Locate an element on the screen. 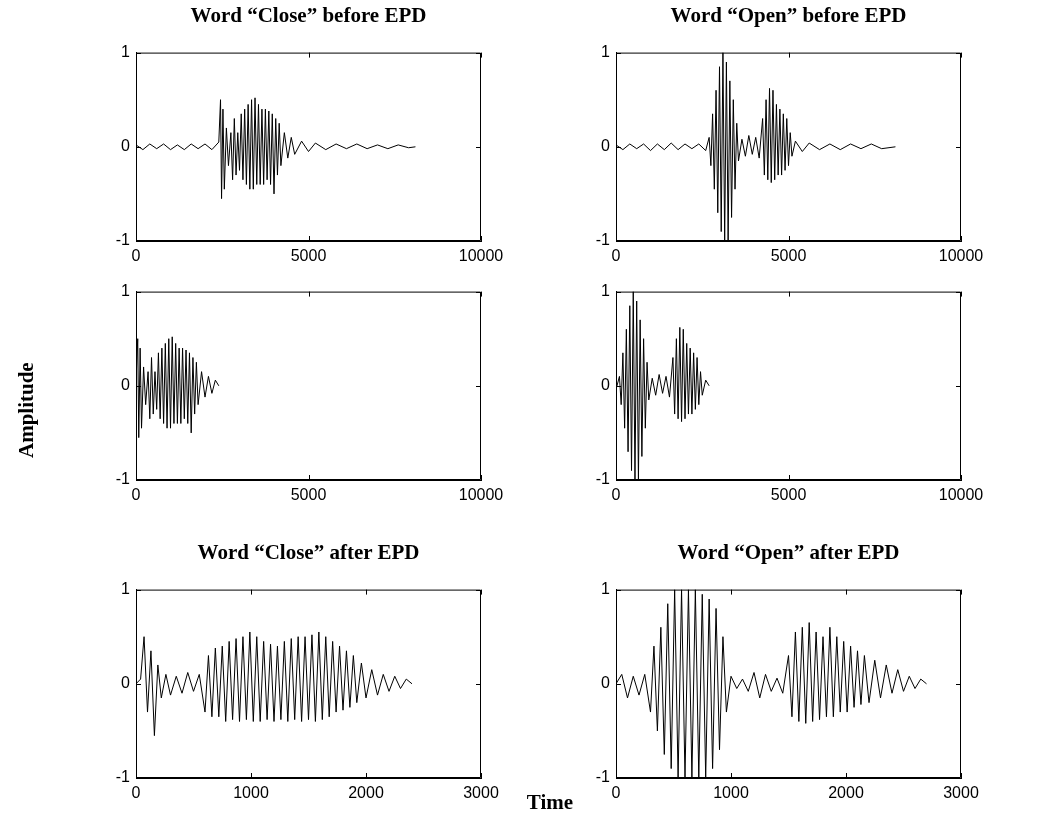  chart-title: Word “Close” before EPD is located at coordinates (308, 15).